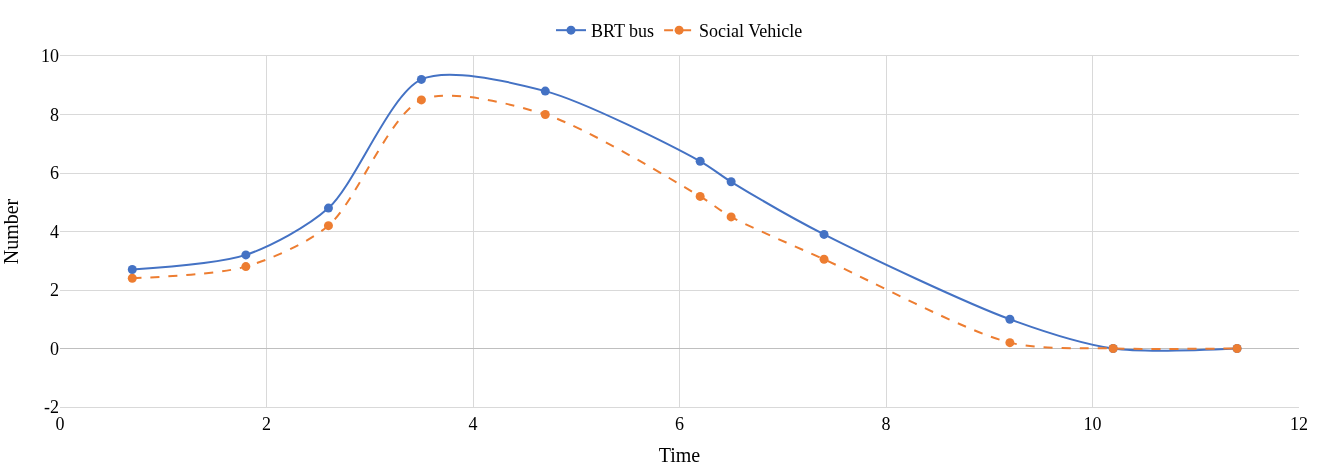 This screenshot has height=466, width=1329. Describe the element at coordinates (679, 455) in the screenshot. I see `x-axis-title: Time` at that location.